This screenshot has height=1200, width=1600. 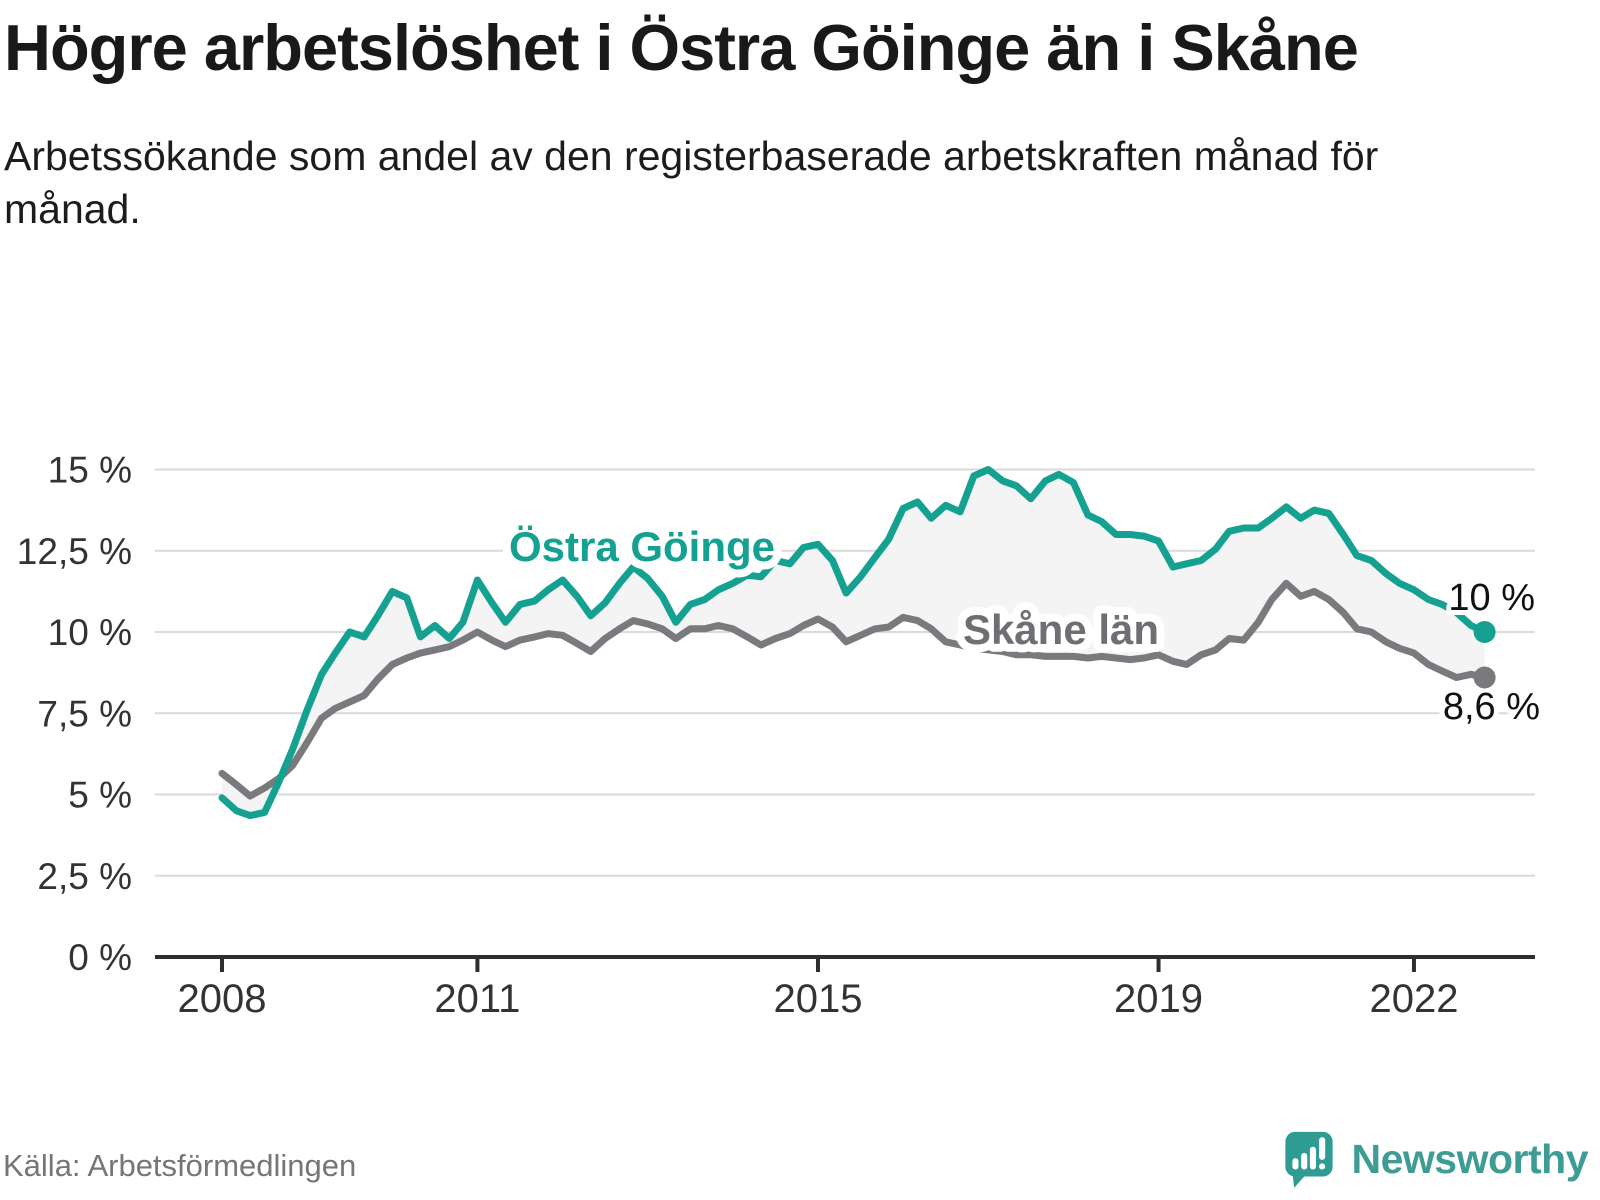 I want to click on y-tick-label-10: 10 %, so click(x=90, y=632).